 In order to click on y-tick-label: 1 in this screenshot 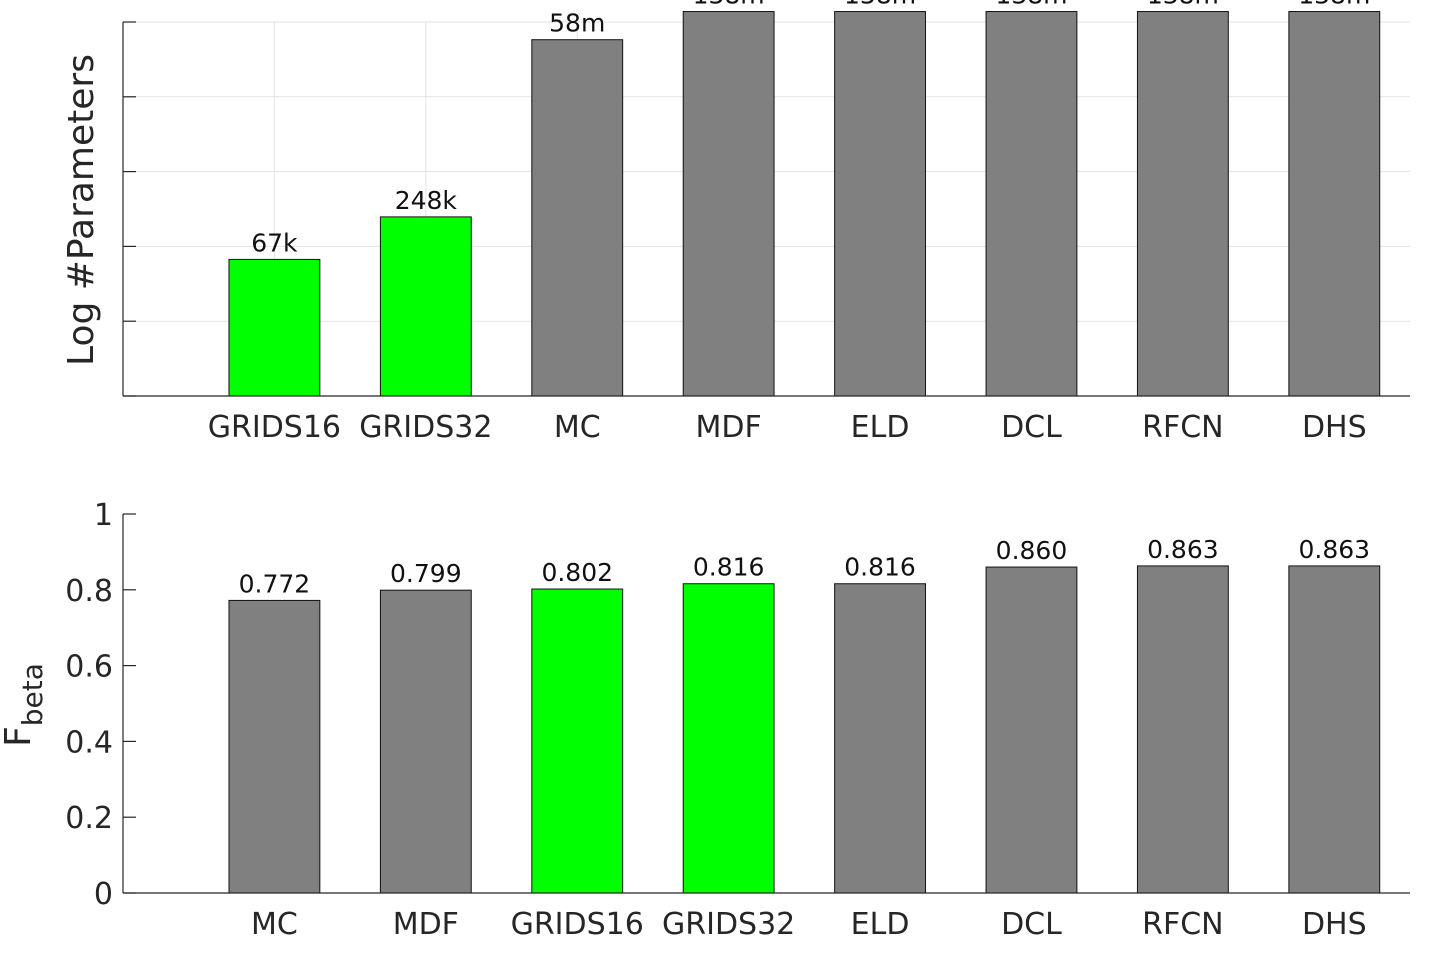, I will do `click(103, 515)`.